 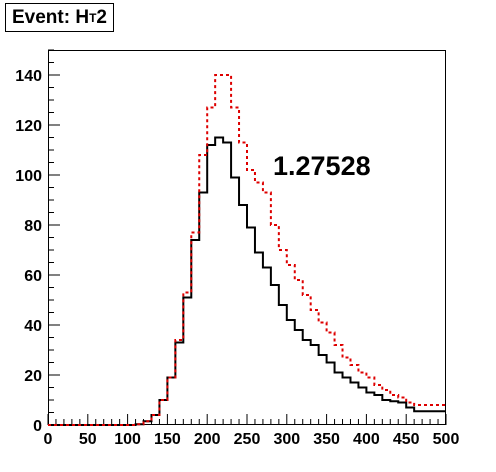 I want to click on x-tick-label: 0, so click(x=48, y=439).